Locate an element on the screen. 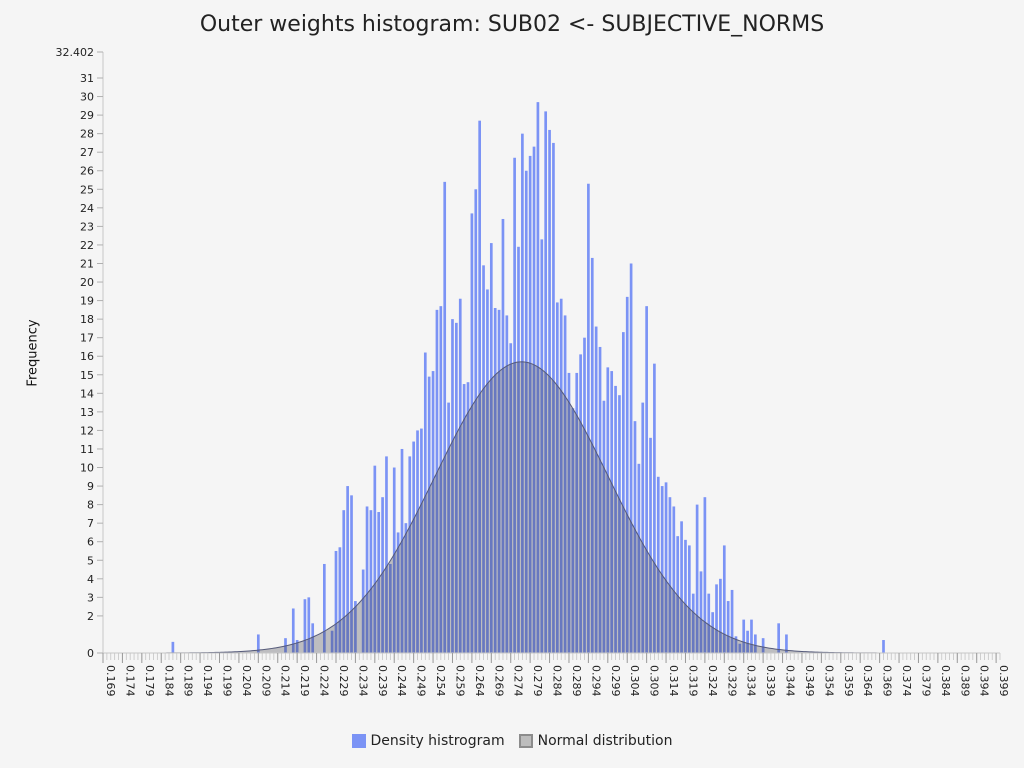  x-tick-label: 0.324 is located at coordinates (712, 681).